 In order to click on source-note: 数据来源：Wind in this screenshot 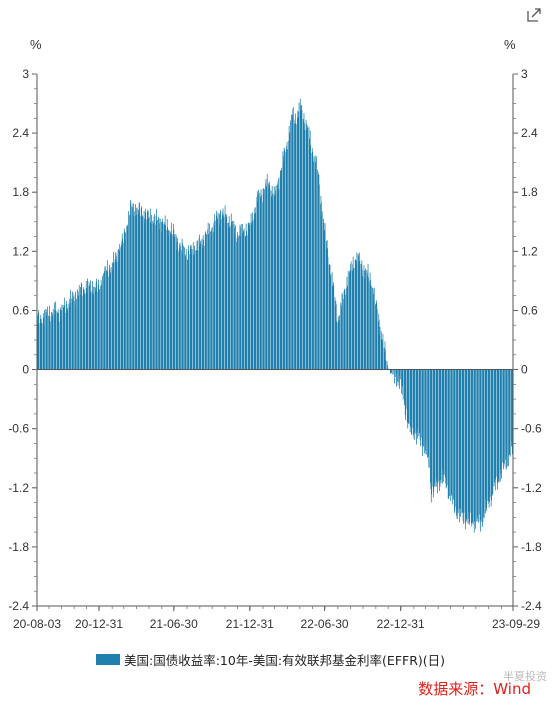, I will do `click(474, 689)`.